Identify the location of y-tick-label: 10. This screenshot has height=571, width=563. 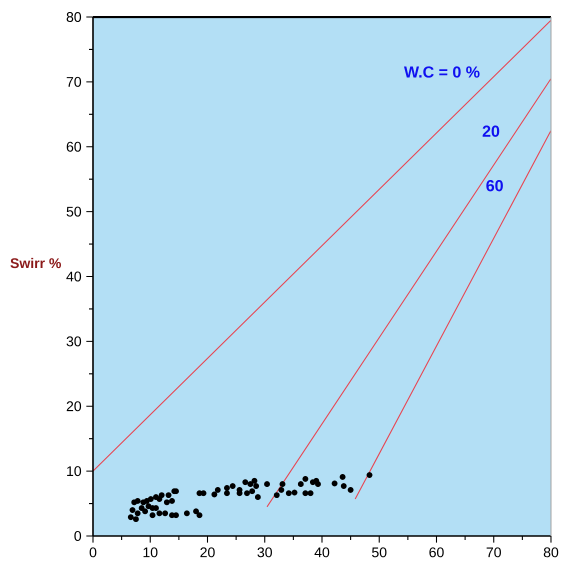
(74, 471).